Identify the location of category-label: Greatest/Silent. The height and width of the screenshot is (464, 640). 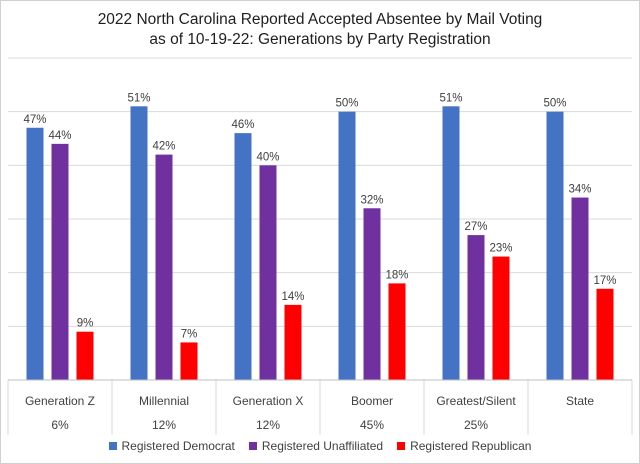
(476, 401).